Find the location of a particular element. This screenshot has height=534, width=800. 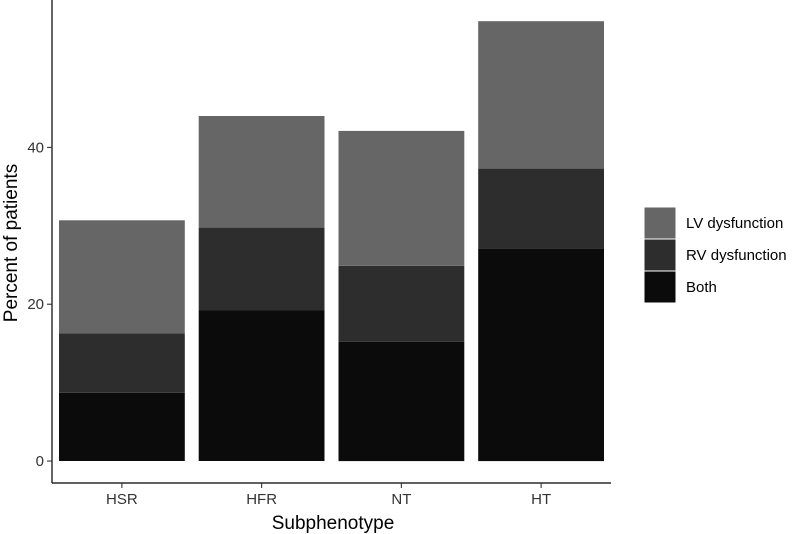

bar-hsr-lv-dysfunction is located at coordinates (122, 277).